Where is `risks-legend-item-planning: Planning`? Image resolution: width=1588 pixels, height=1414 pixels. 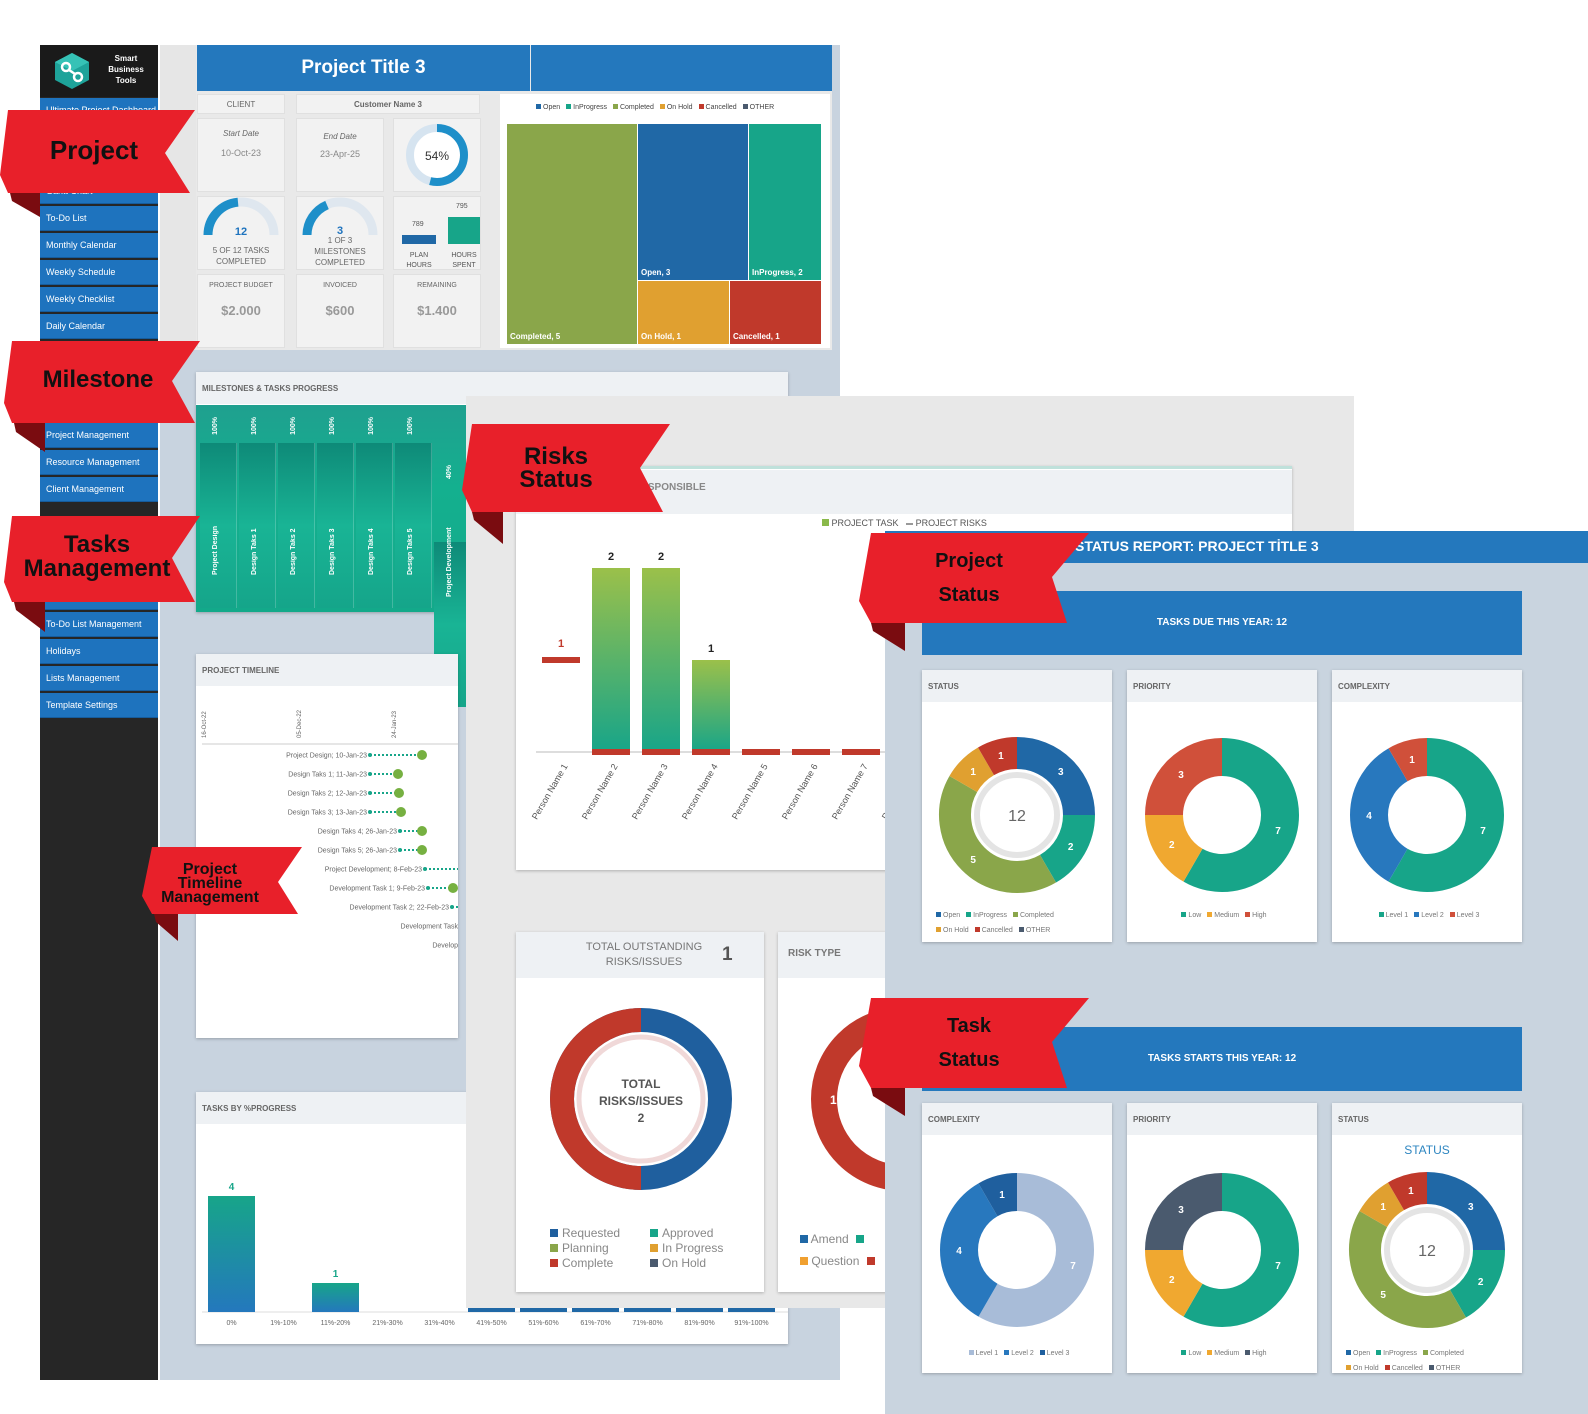 risks-legend-item-planning: Planning is located at coordinates (600, 1248).